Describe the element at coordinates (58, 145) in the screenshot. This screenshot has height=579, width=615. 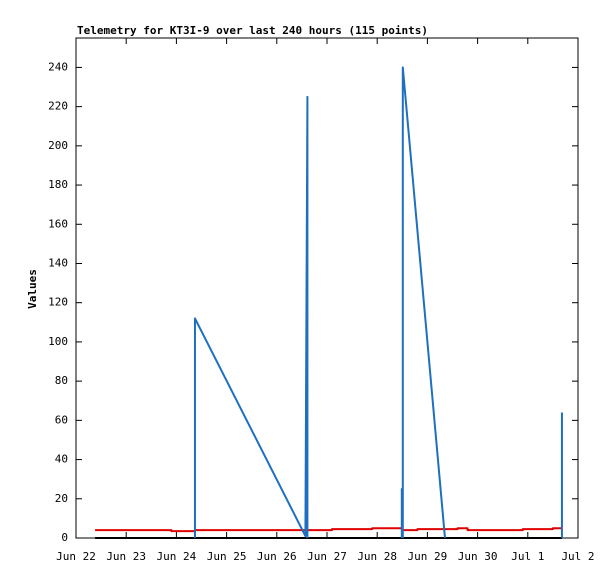
I see `y-tick-label: 200` at that location.